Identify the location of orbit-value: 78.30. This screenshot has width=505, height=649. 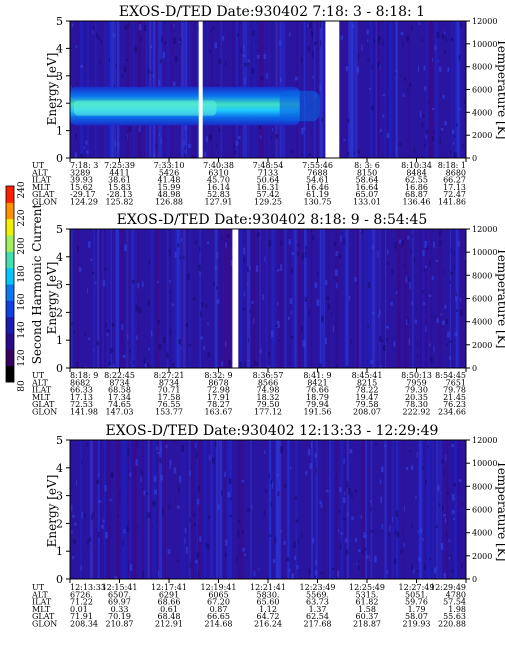
(416, 404).